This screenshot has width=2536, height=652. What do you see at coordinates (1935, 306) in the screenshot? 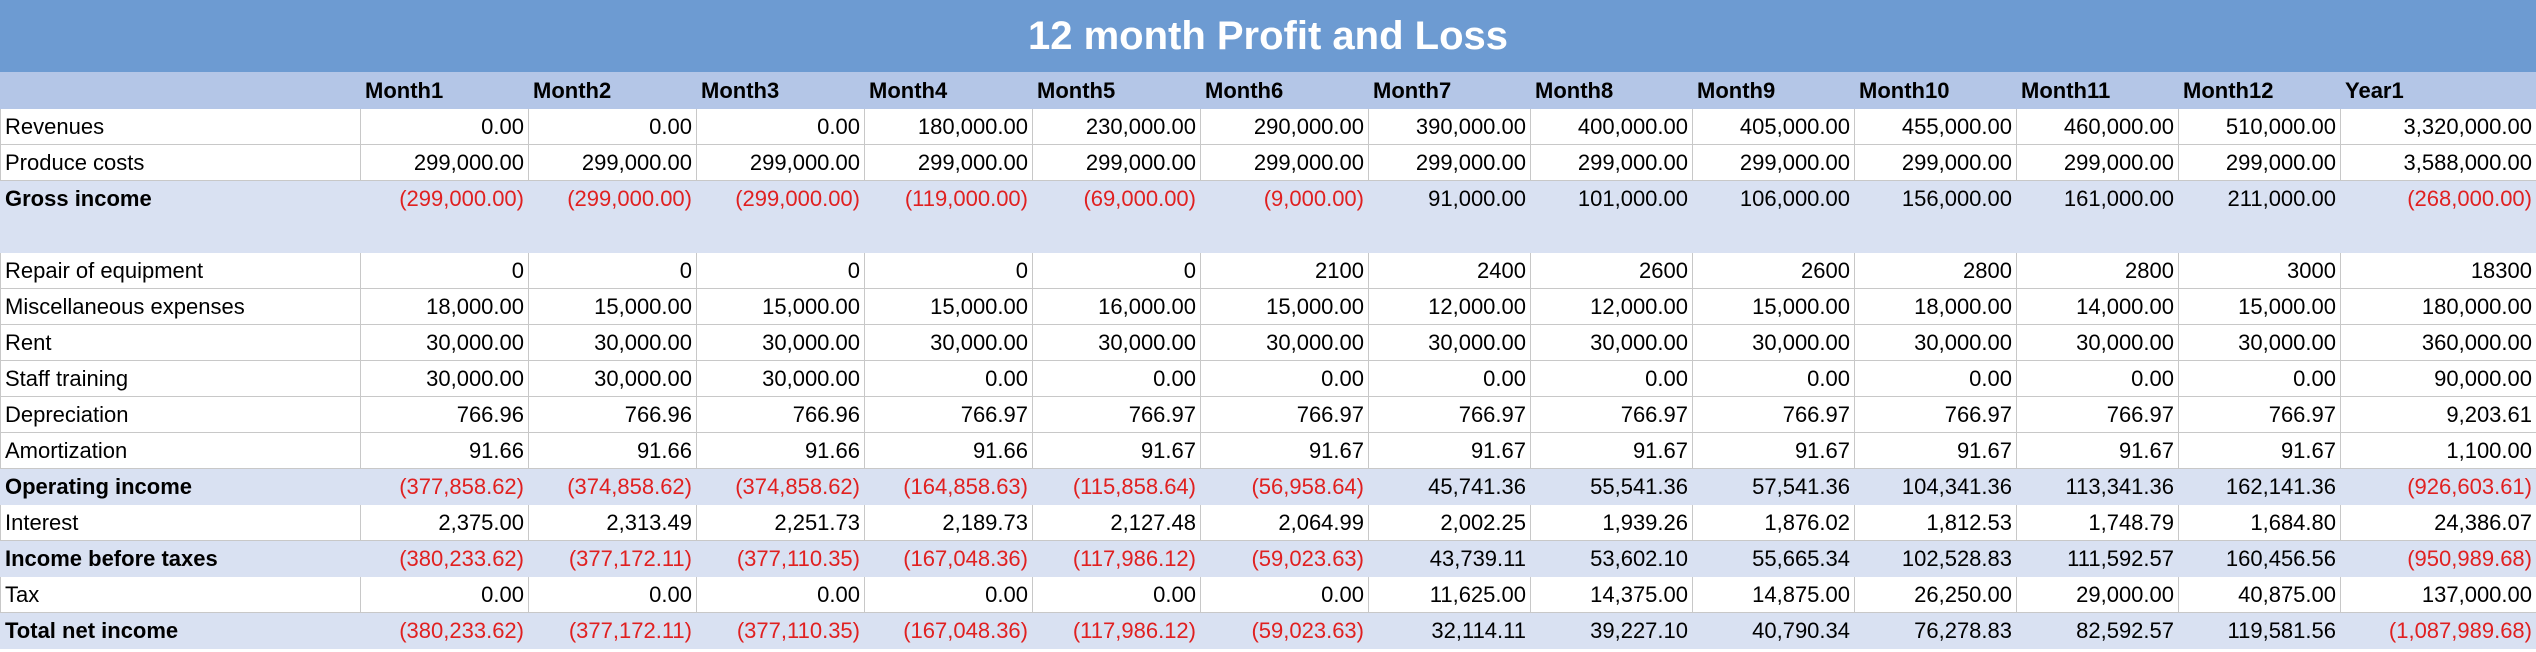
I see `value-cell: 18,000.00` at bounding box center [1935, 306].